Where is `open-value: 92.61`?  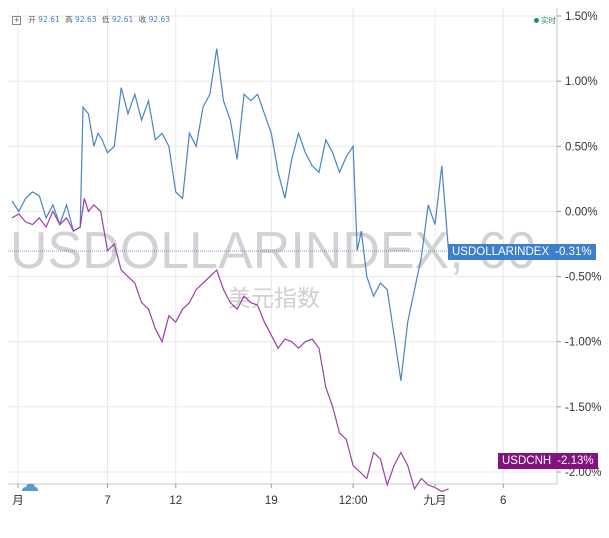 open-value: 92.61 is located at coordinates (49, 19).